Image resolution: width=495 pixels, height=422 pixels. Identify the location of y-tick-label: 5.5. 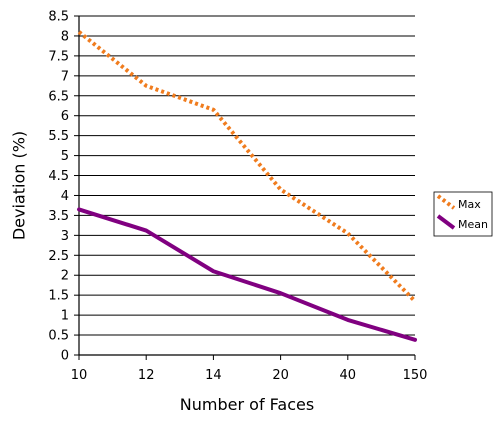
(58, 136).